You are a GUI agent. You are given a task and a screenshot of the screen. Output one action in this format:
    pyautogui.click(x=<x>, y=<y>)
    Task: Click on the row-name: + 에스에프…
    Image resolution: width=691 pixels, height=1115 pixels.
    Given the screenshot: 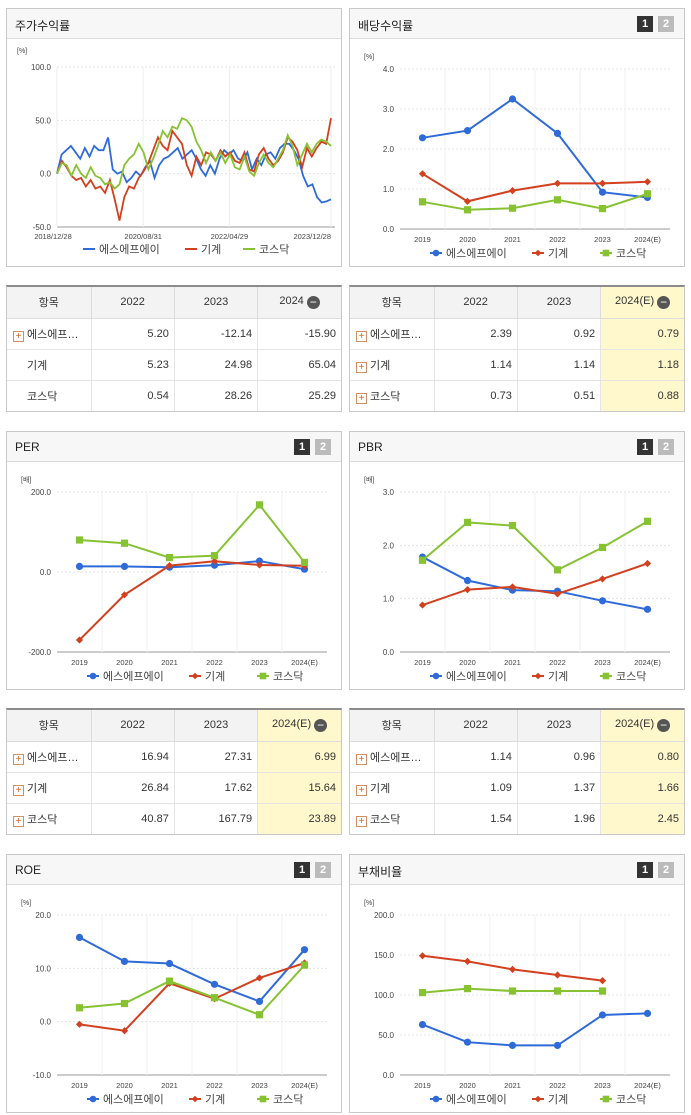 What is the action you would take?
    pyautogui.click(x=49, y=757)
    